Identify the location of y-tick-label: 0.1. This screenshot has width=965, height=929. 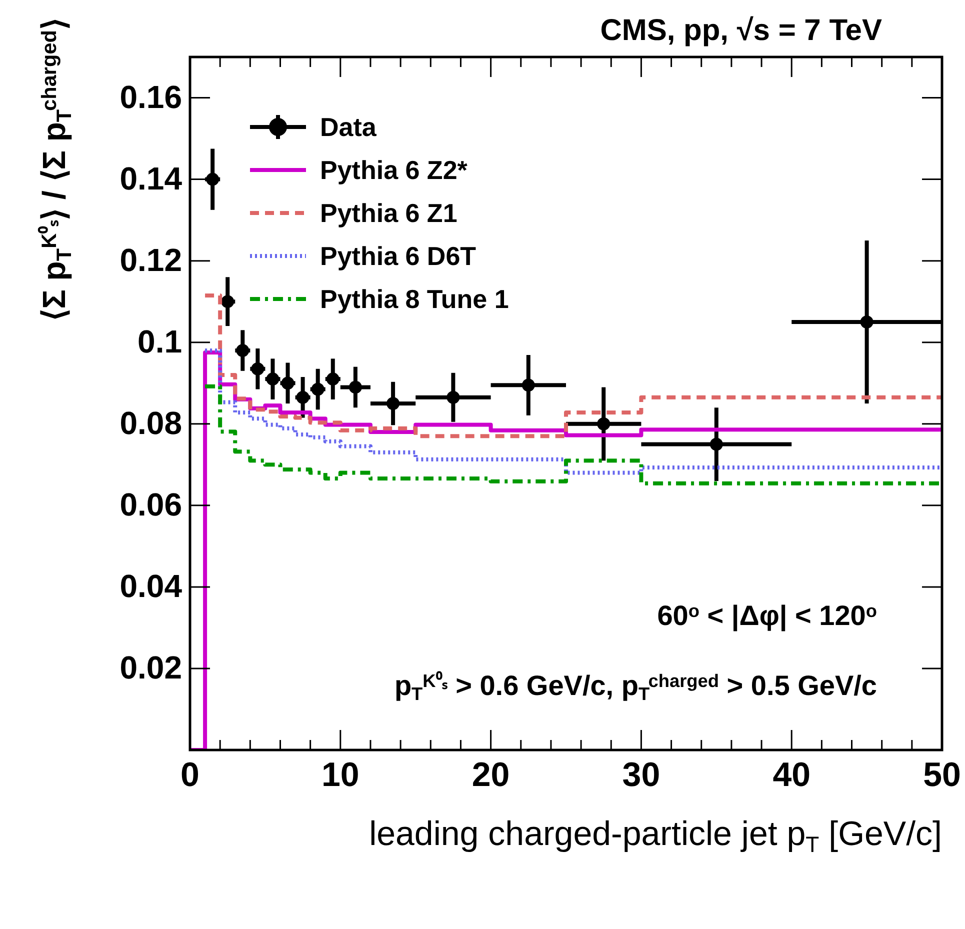
(160, 342).